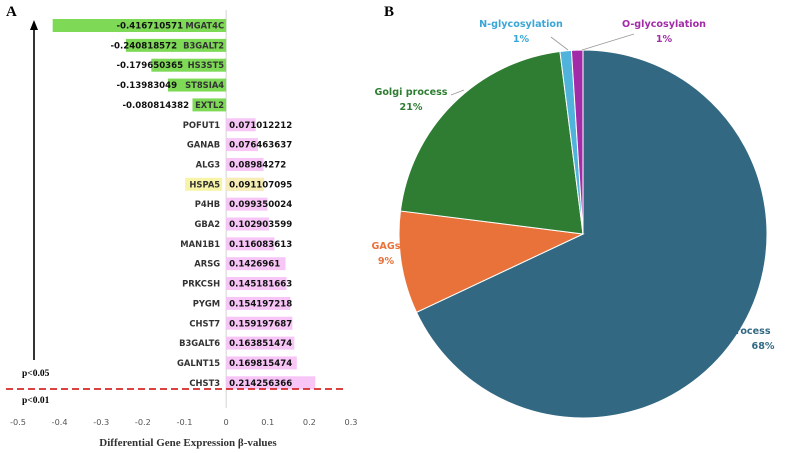 The height and width of the screenshot is (453, 800). What do you see at coordinates (60, 422) in the screenshot?
I see `x-tick-label: -0.4` at bounding box center [60, 422].